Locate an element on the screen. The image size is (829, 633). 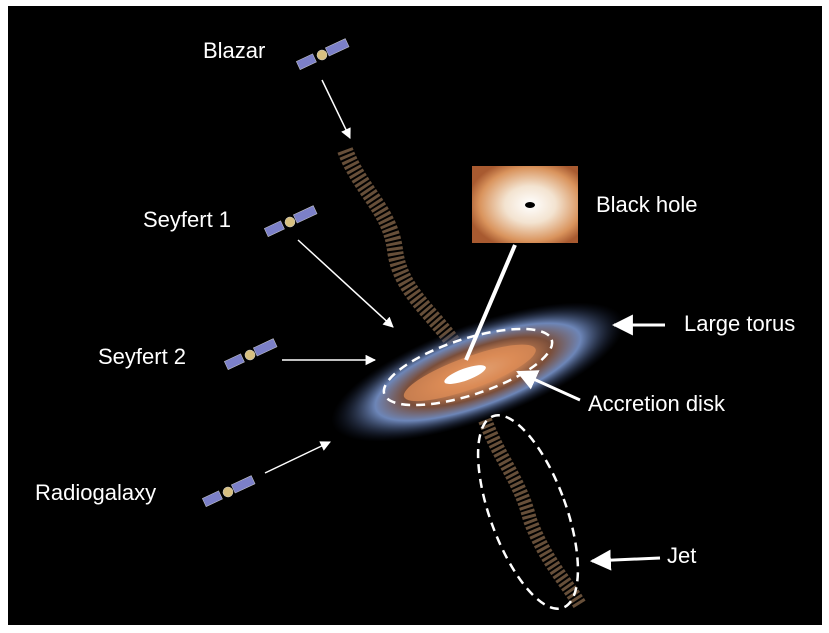
disk-outline is located at coordinates (468, 367).